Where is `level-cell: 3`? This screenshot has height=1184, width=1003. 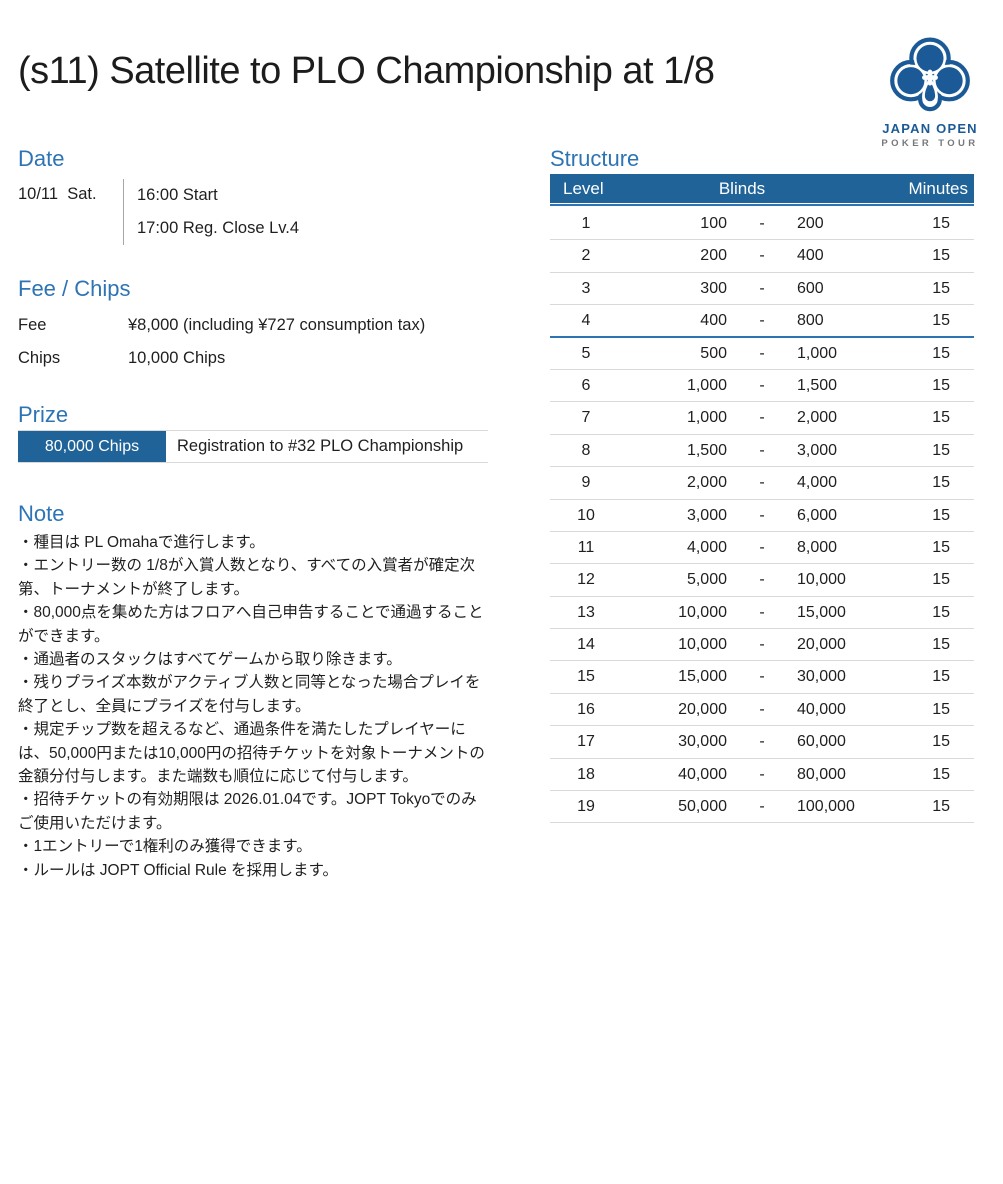 level-cell: 3 is located at coordinates (586, 288).